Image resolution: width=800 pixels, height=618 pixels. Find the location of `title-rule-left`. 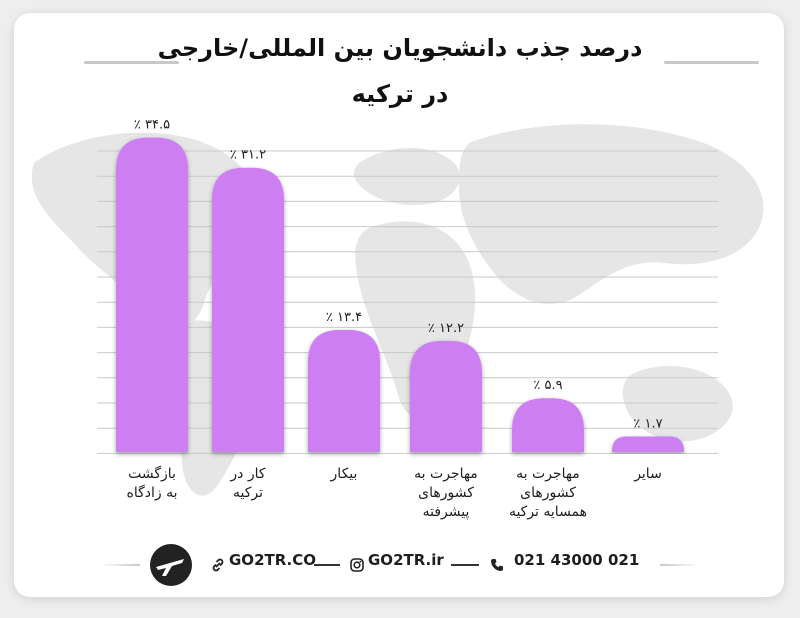

title-rule-left is located at coordinates (131, 62).